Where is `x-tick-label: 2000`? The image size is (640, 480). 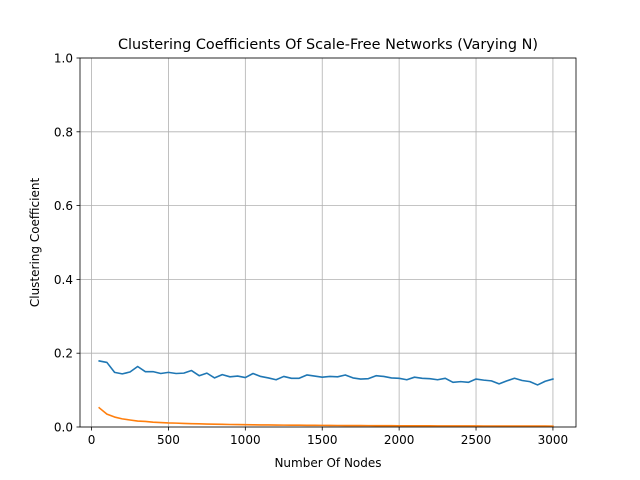 x-tick-label: 2000 is located at coordinates (399, 440).